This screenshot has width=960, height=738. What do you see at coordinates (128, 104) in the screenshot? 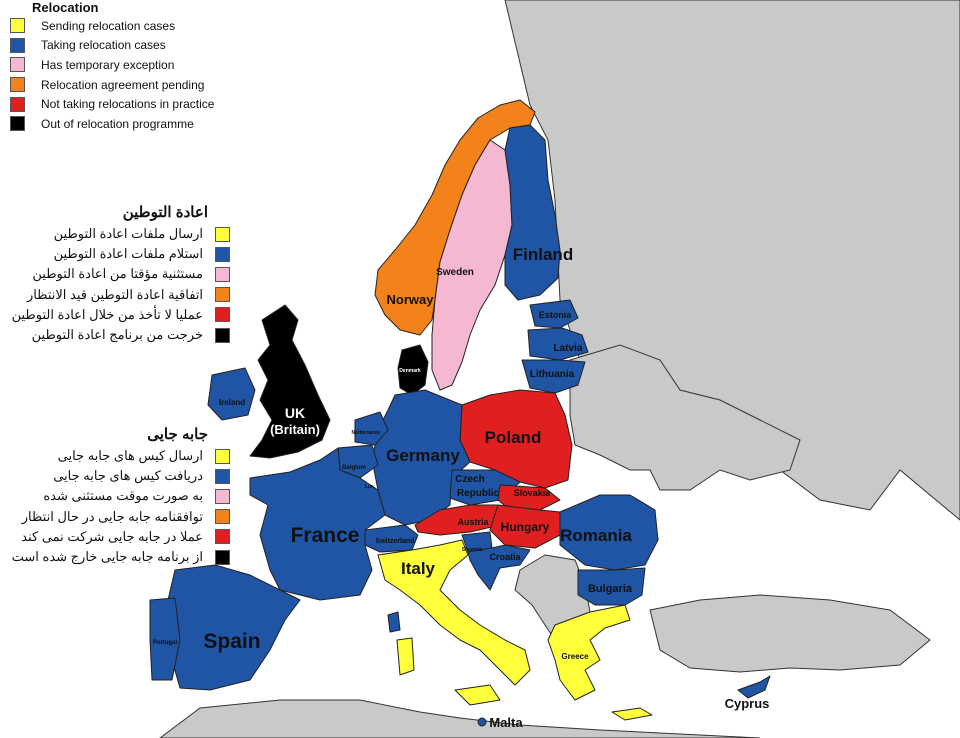
I see `legend-label: Not taking relocations in practice` at bounding box center [128, 104].